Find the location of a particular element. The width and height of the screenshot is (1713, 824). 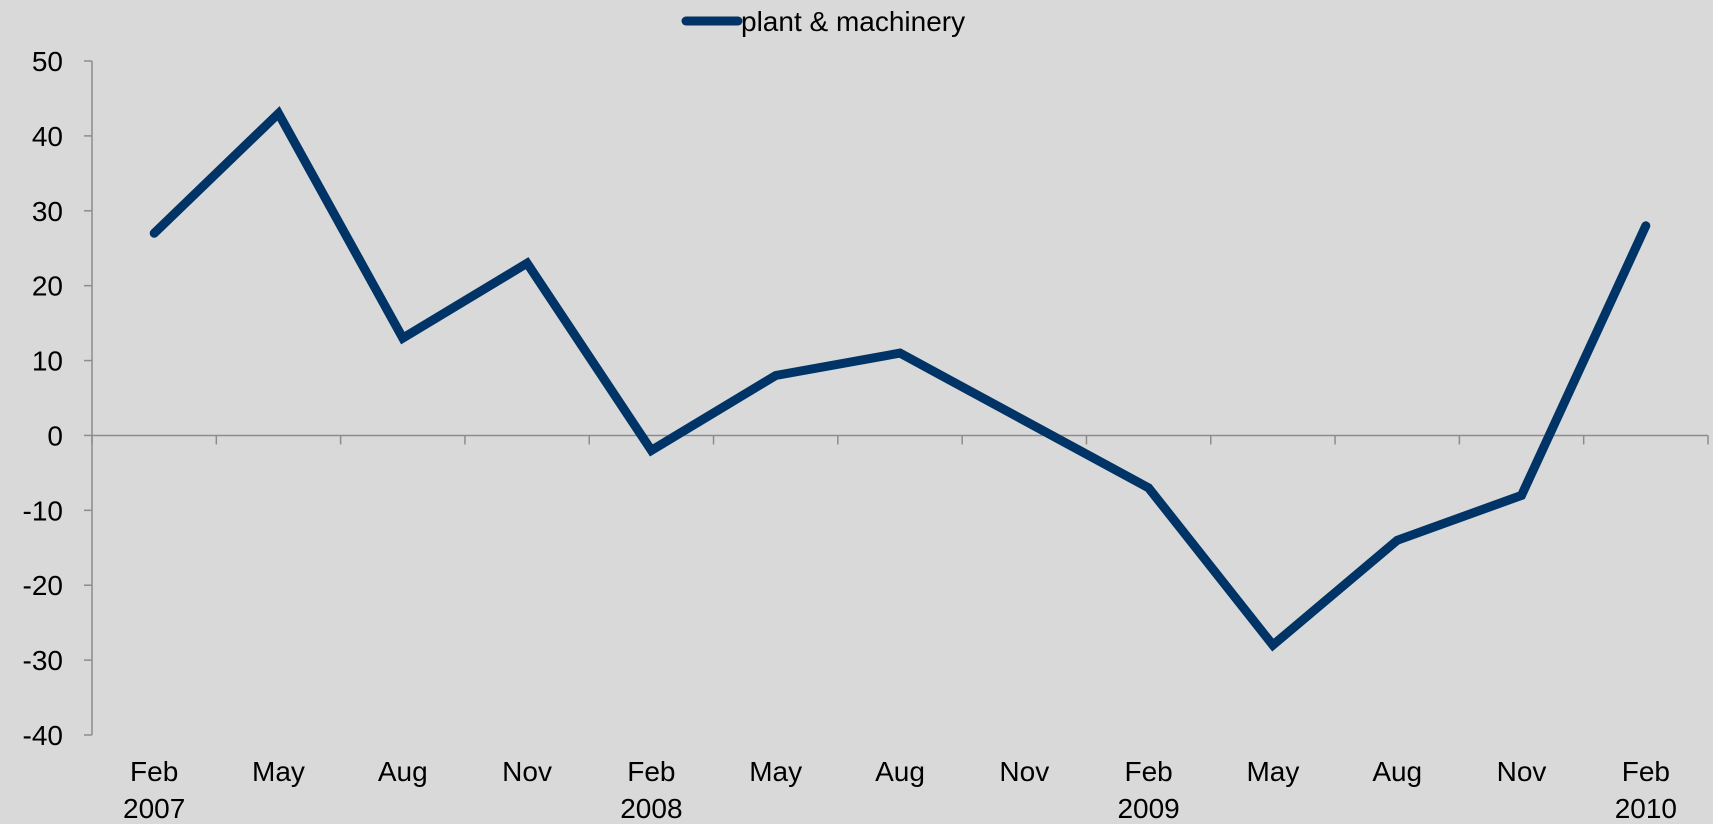

legend-label-plant-machinery: plant & machinery is located at coordinates (853, 21).